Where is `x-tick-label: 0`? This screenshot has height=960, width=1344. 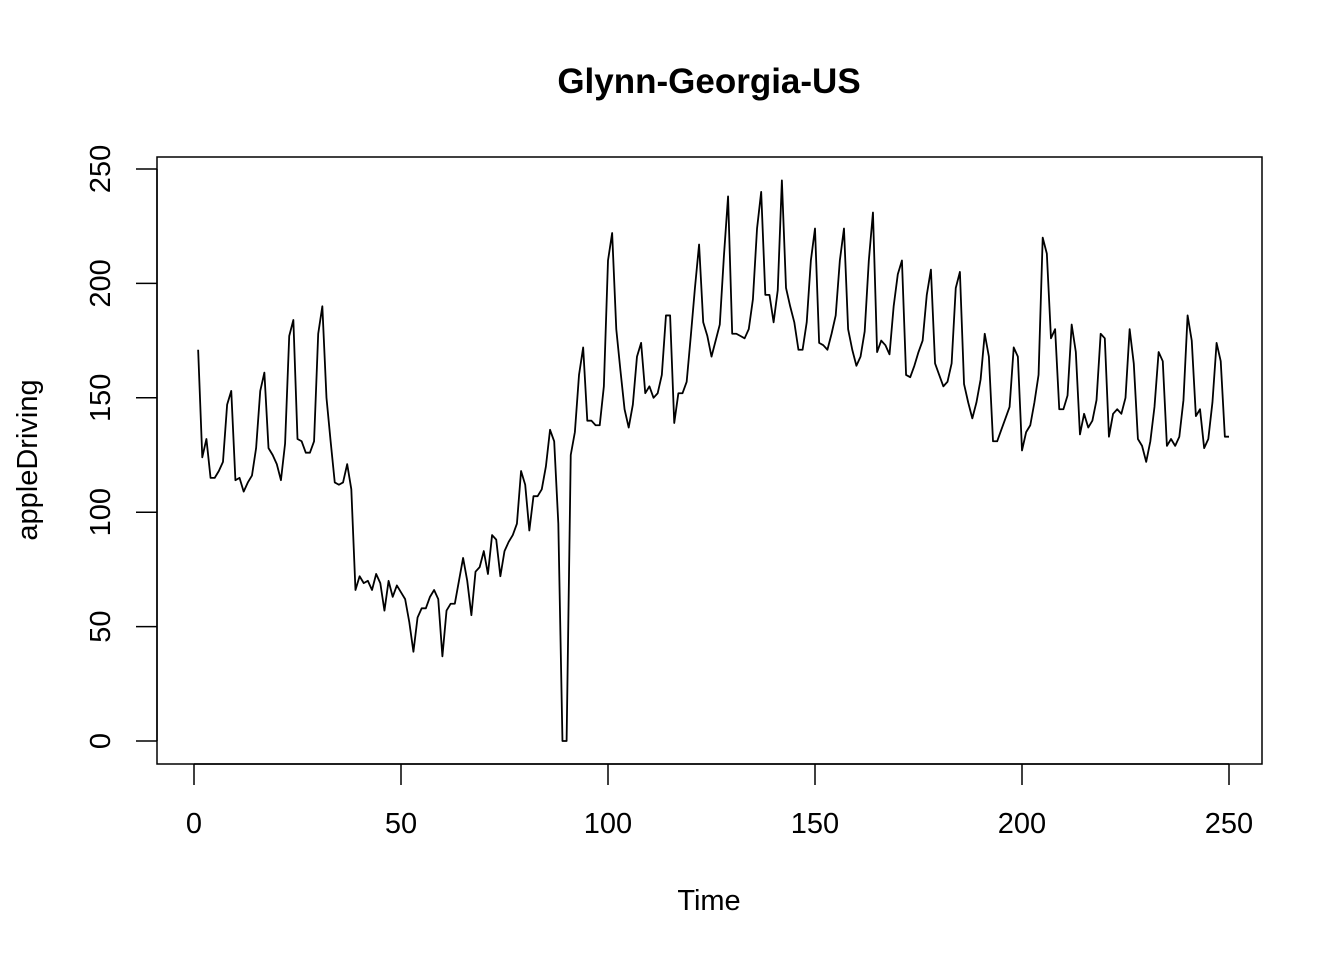
x-tick-label: 0 is located at coordinates (194, 824).